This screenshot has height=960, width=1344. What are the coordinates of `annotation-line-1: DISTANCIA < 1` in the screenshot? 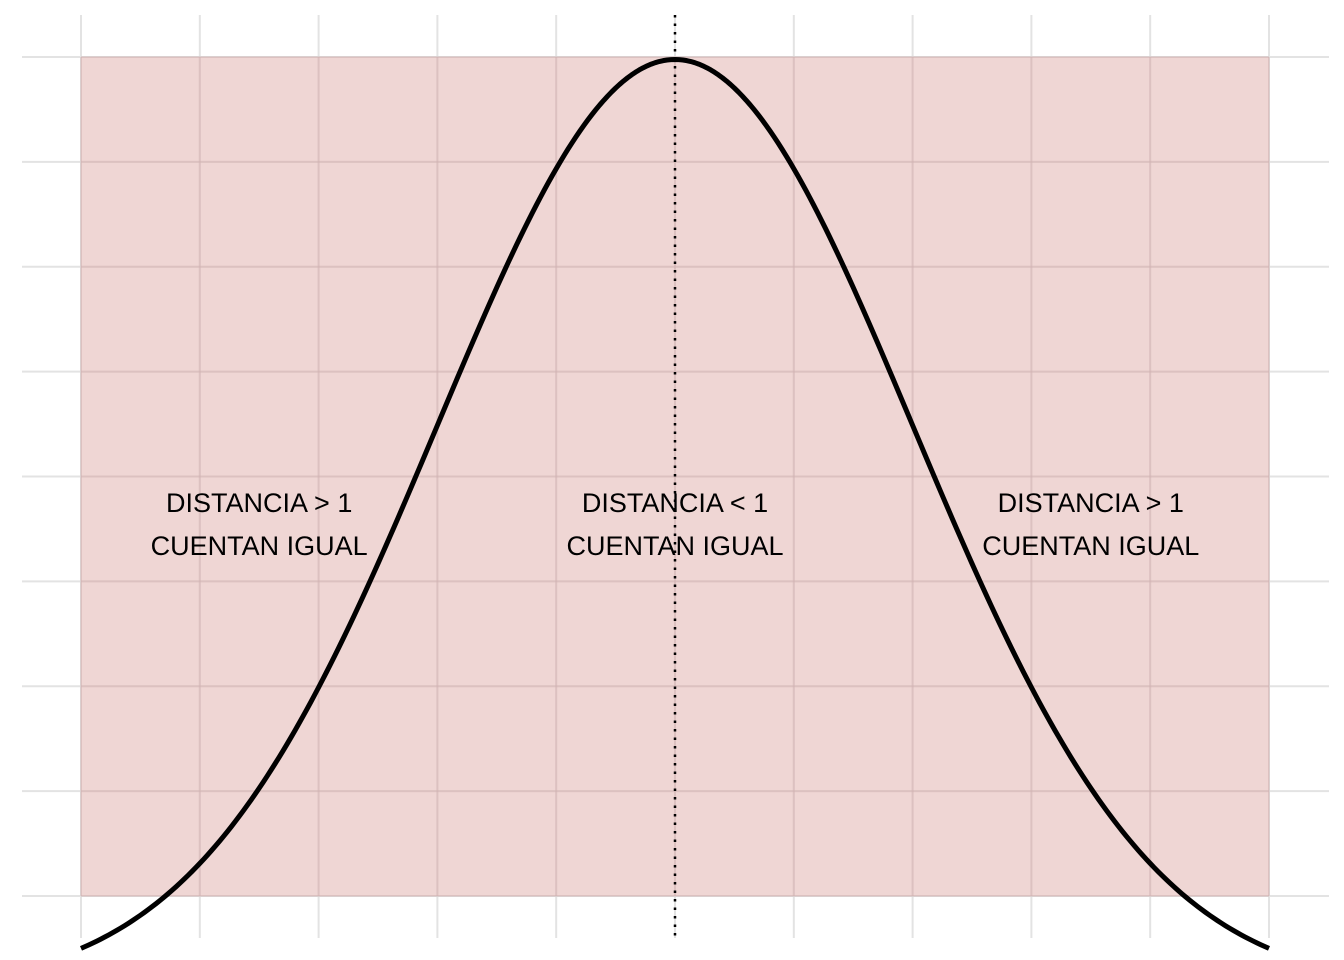 It's located at (675, 503).